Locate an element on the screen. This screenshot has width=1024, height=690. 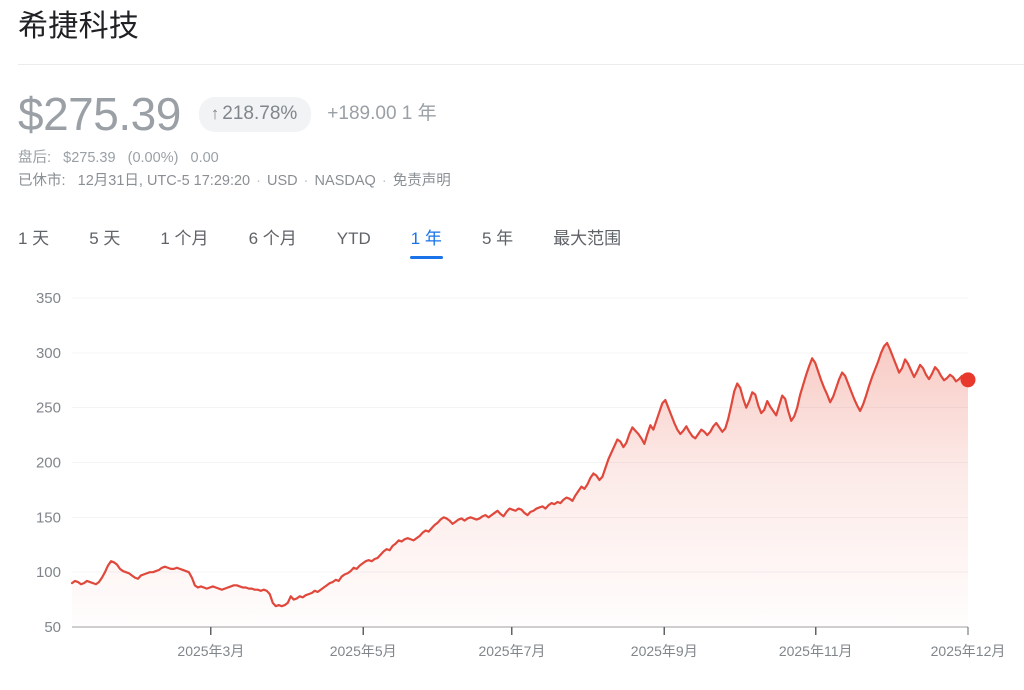
y-axis-tick-label: 300 is located at coordinates (48, 353).